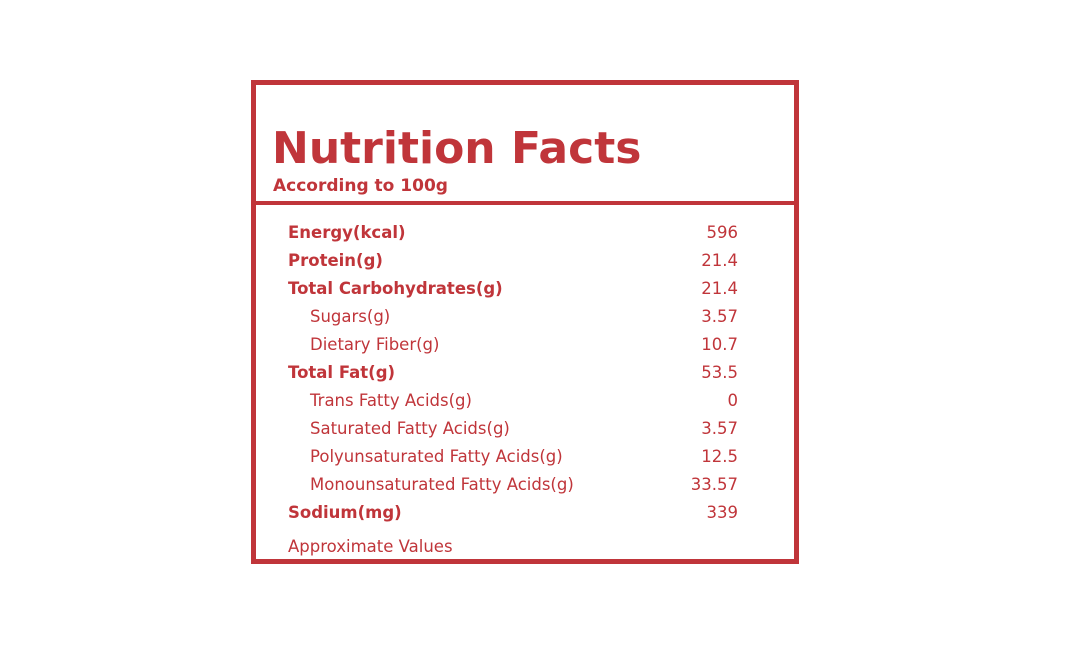 The height and width of the screenshot is (671, 1068). I want to click on serving-basis: According to 100g, so click(360, 186).